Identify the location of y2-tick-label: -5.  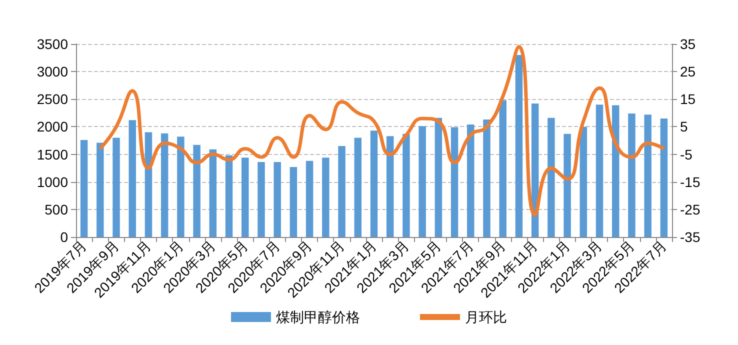
(686, 154).